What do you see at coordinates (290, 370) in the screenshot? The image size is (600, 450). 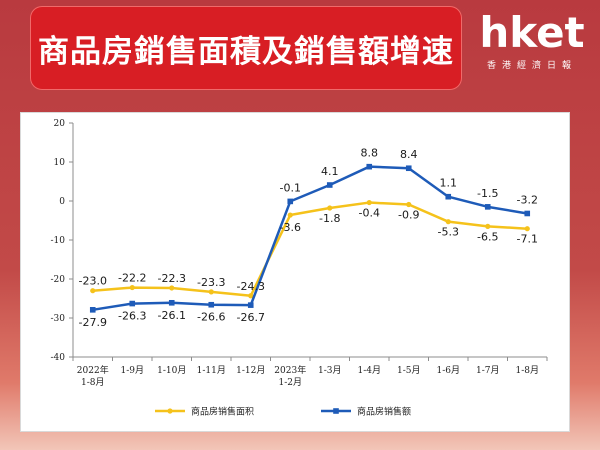 I see `x-tick-label: 2023年` at bounding box center [290, 370].